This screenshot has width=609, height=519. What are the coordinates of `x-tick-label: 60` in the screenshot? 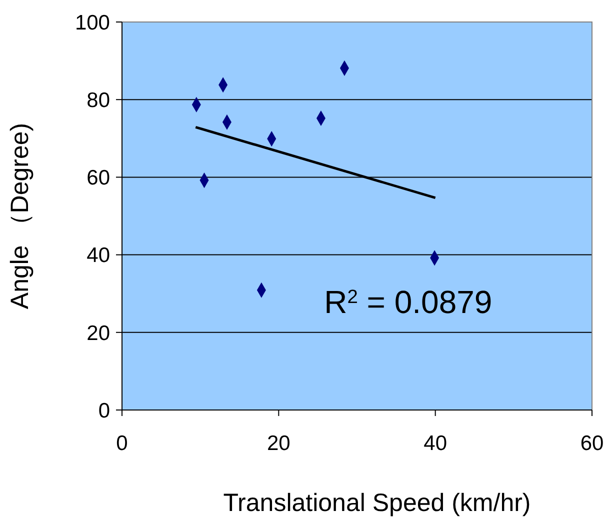 It's located at (592, 443).